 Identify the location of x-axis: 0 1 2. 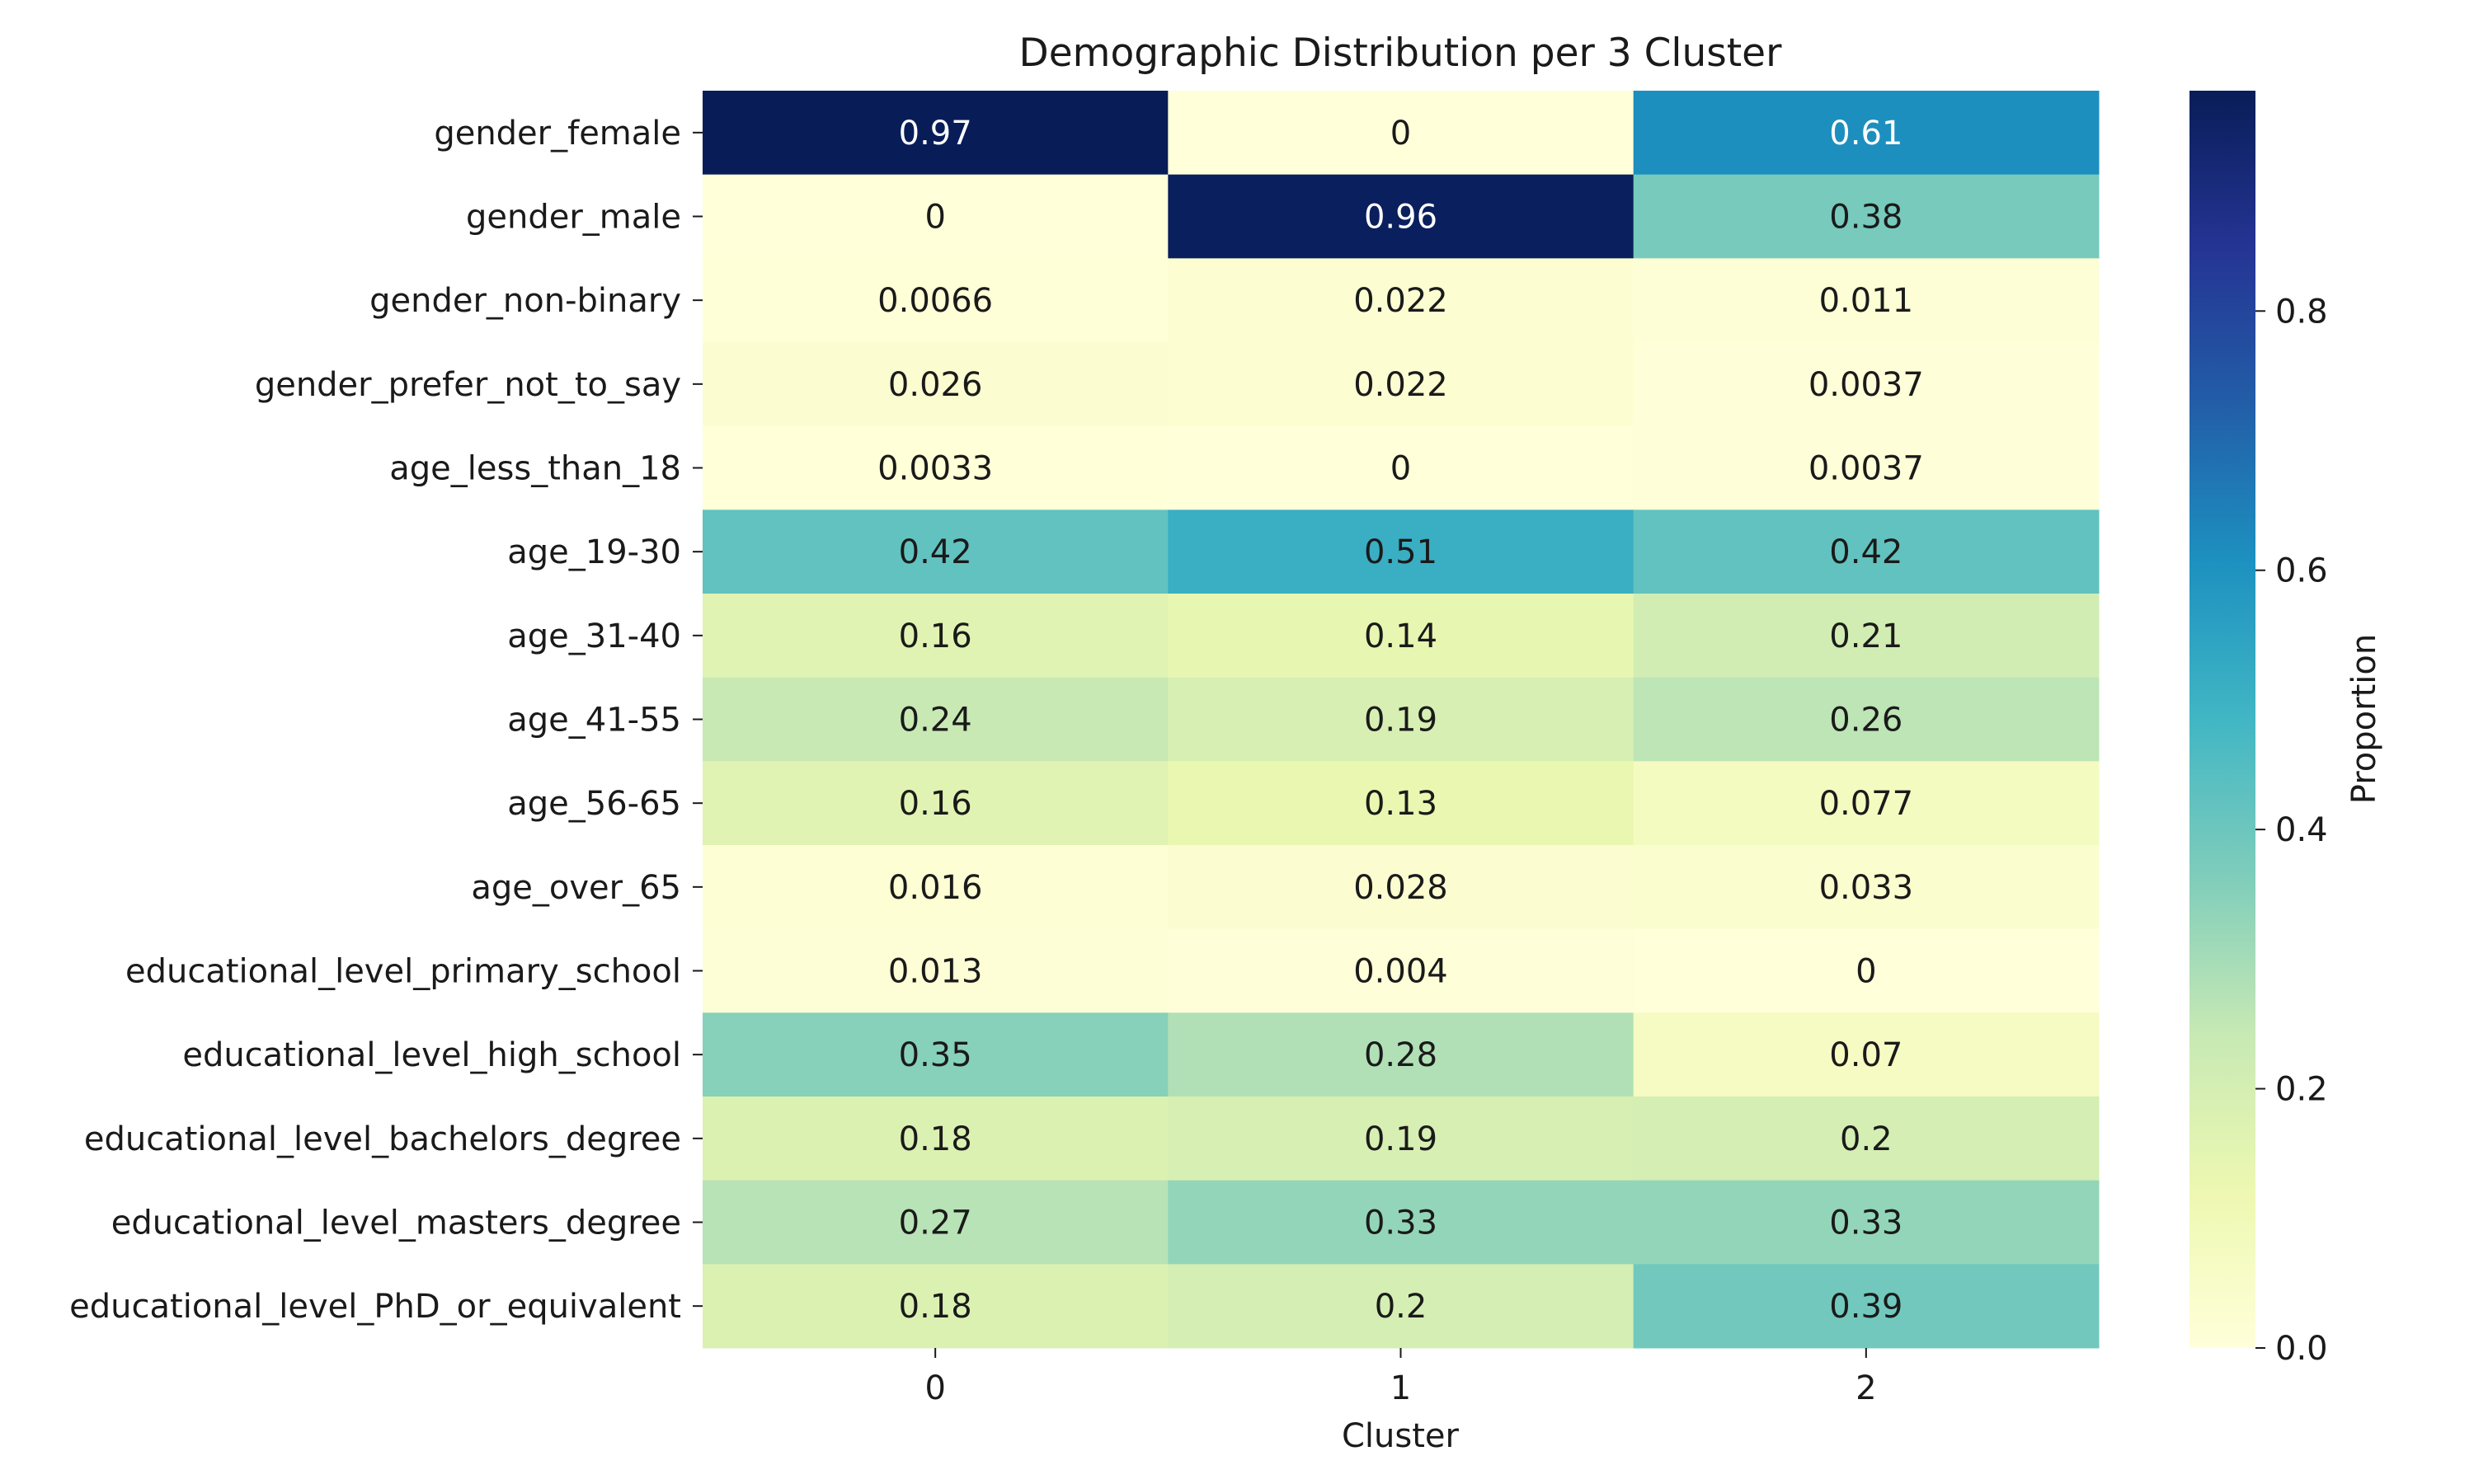
(1400, 1377).